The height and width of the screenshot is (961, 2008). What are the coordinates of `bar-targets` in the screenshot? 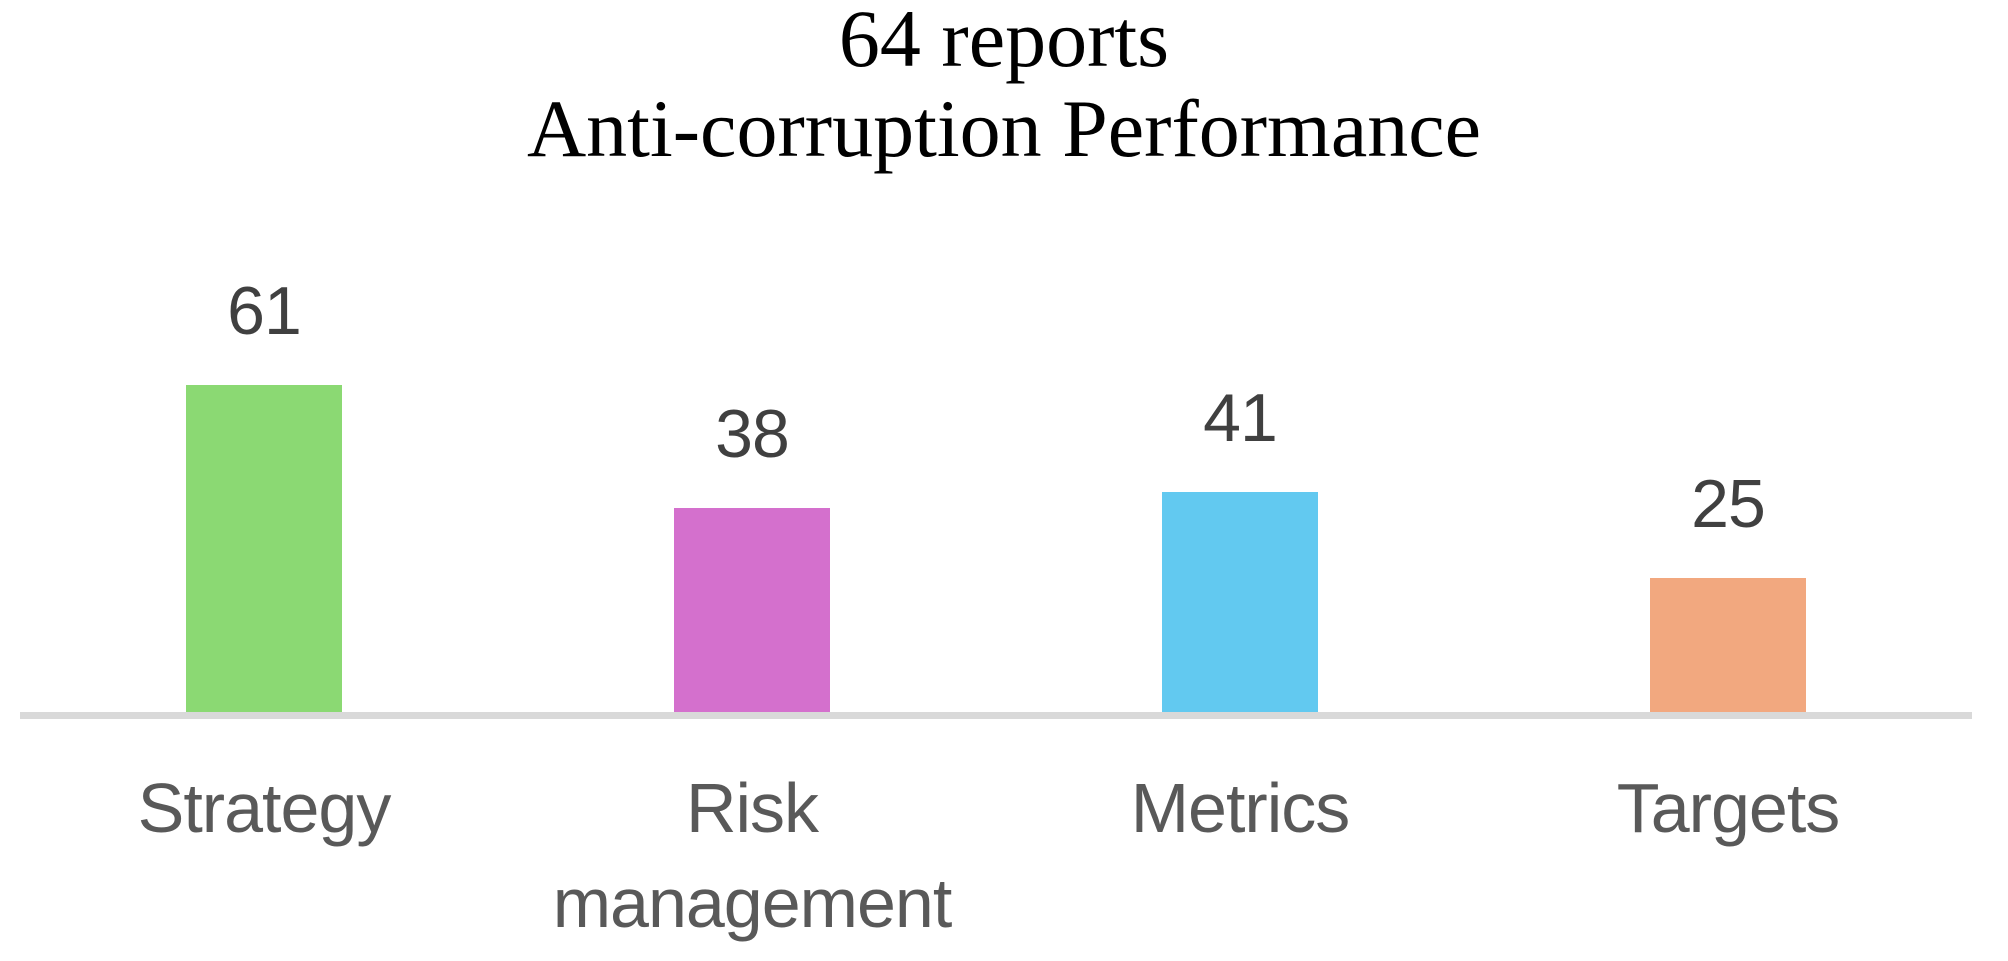 It's located at (1728, 645).